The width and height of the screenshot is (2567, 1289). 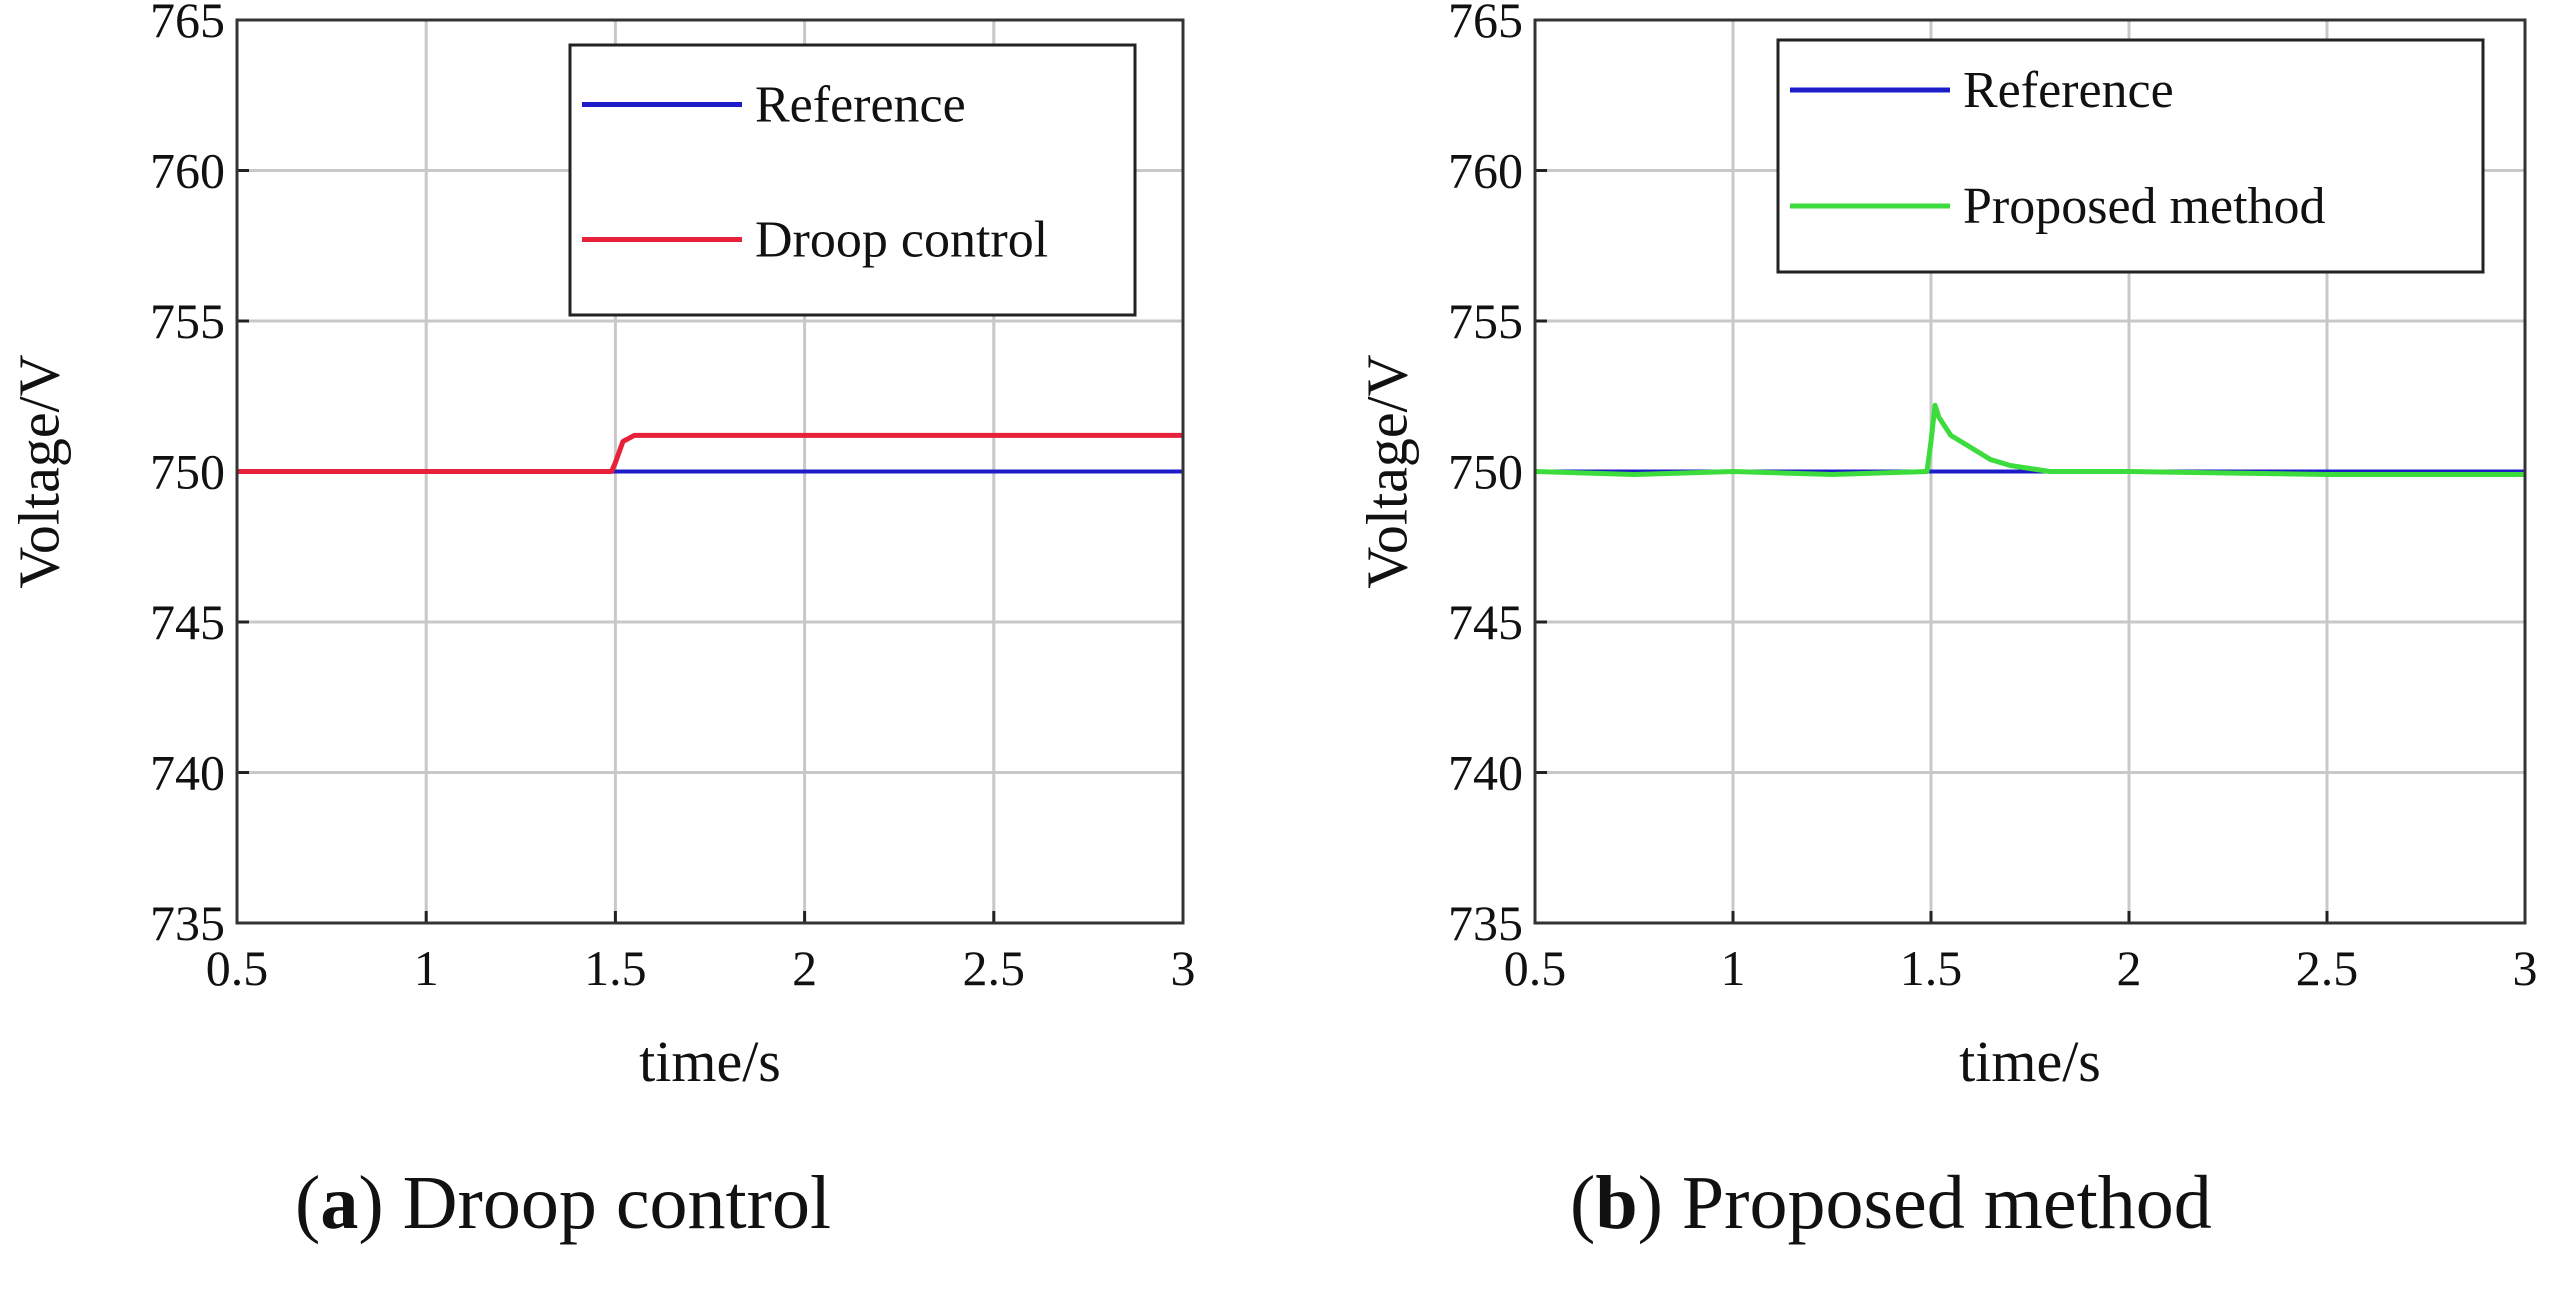 What do you see at coordinates (901, 240) in the screenshot?
I see `legend-label-2: Droop control` at bounding box center [901, 240].